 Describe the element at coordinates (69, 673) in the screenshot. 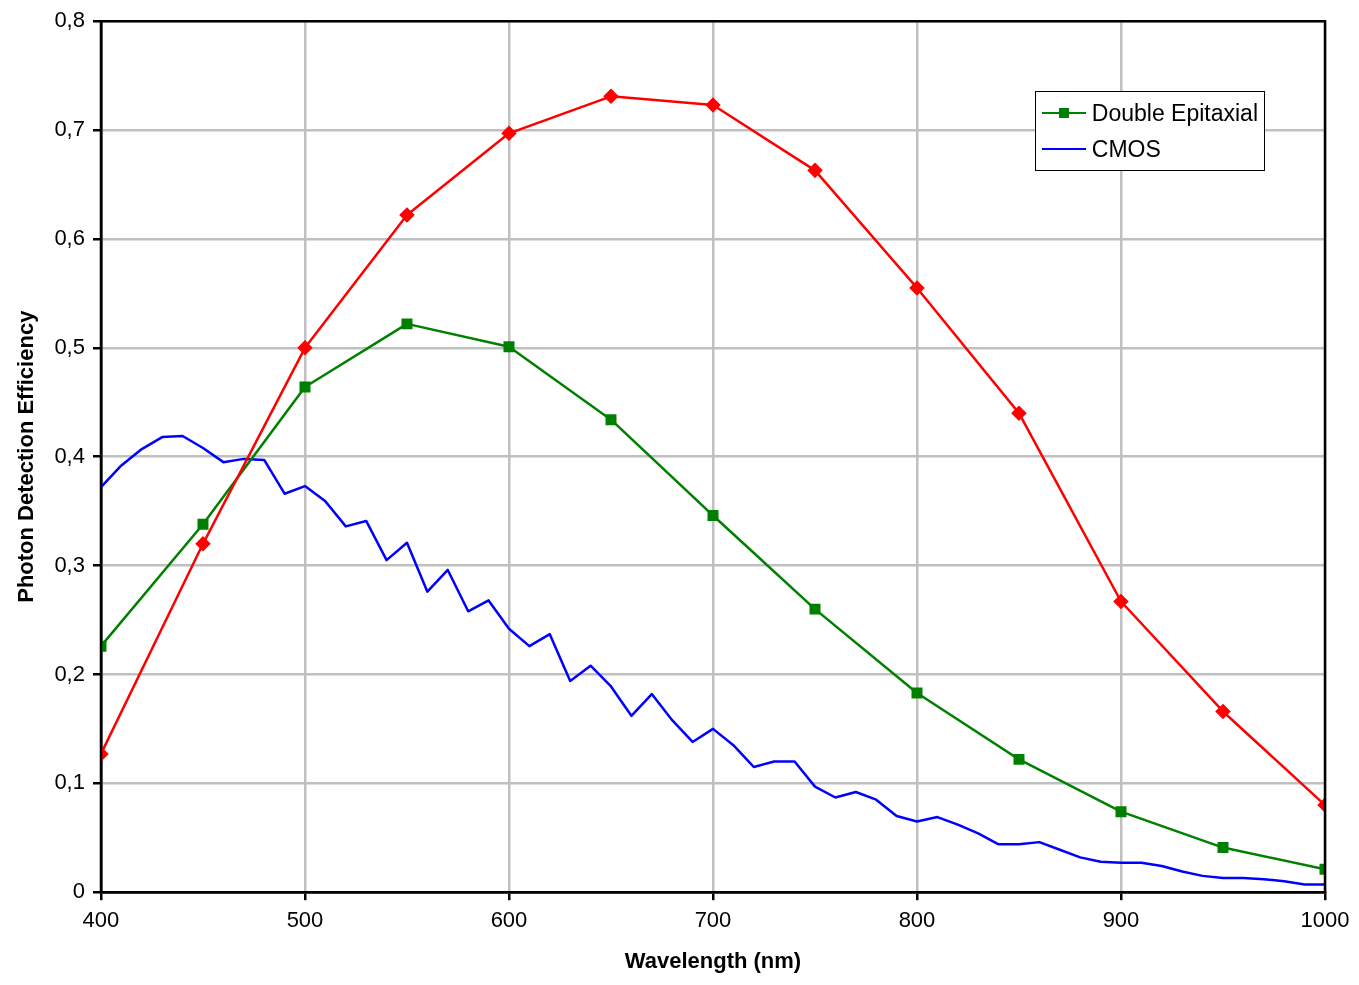

I see `y-tick-label: 0,2` at that location.